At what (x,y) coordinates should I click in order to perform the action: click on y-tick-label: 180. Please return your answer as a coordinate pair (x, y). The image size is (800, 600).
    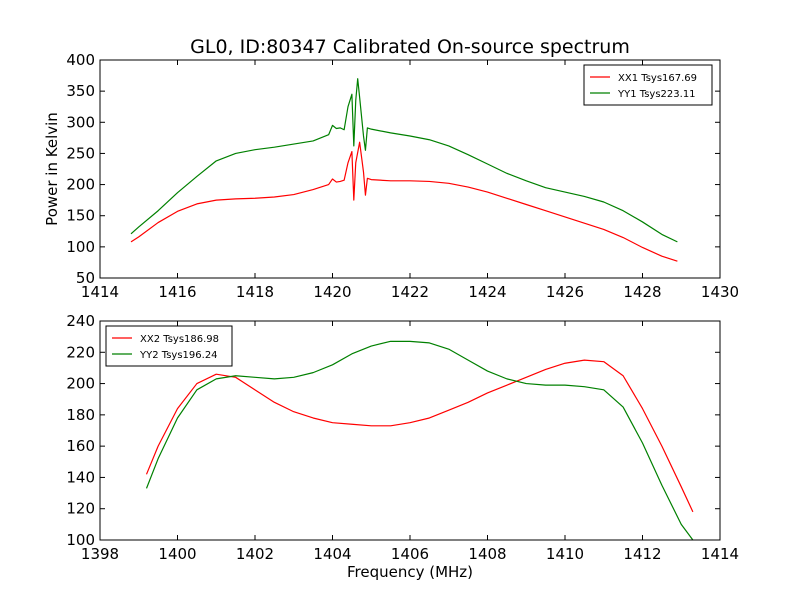
    Looking at the image, I should click on (80, 415).